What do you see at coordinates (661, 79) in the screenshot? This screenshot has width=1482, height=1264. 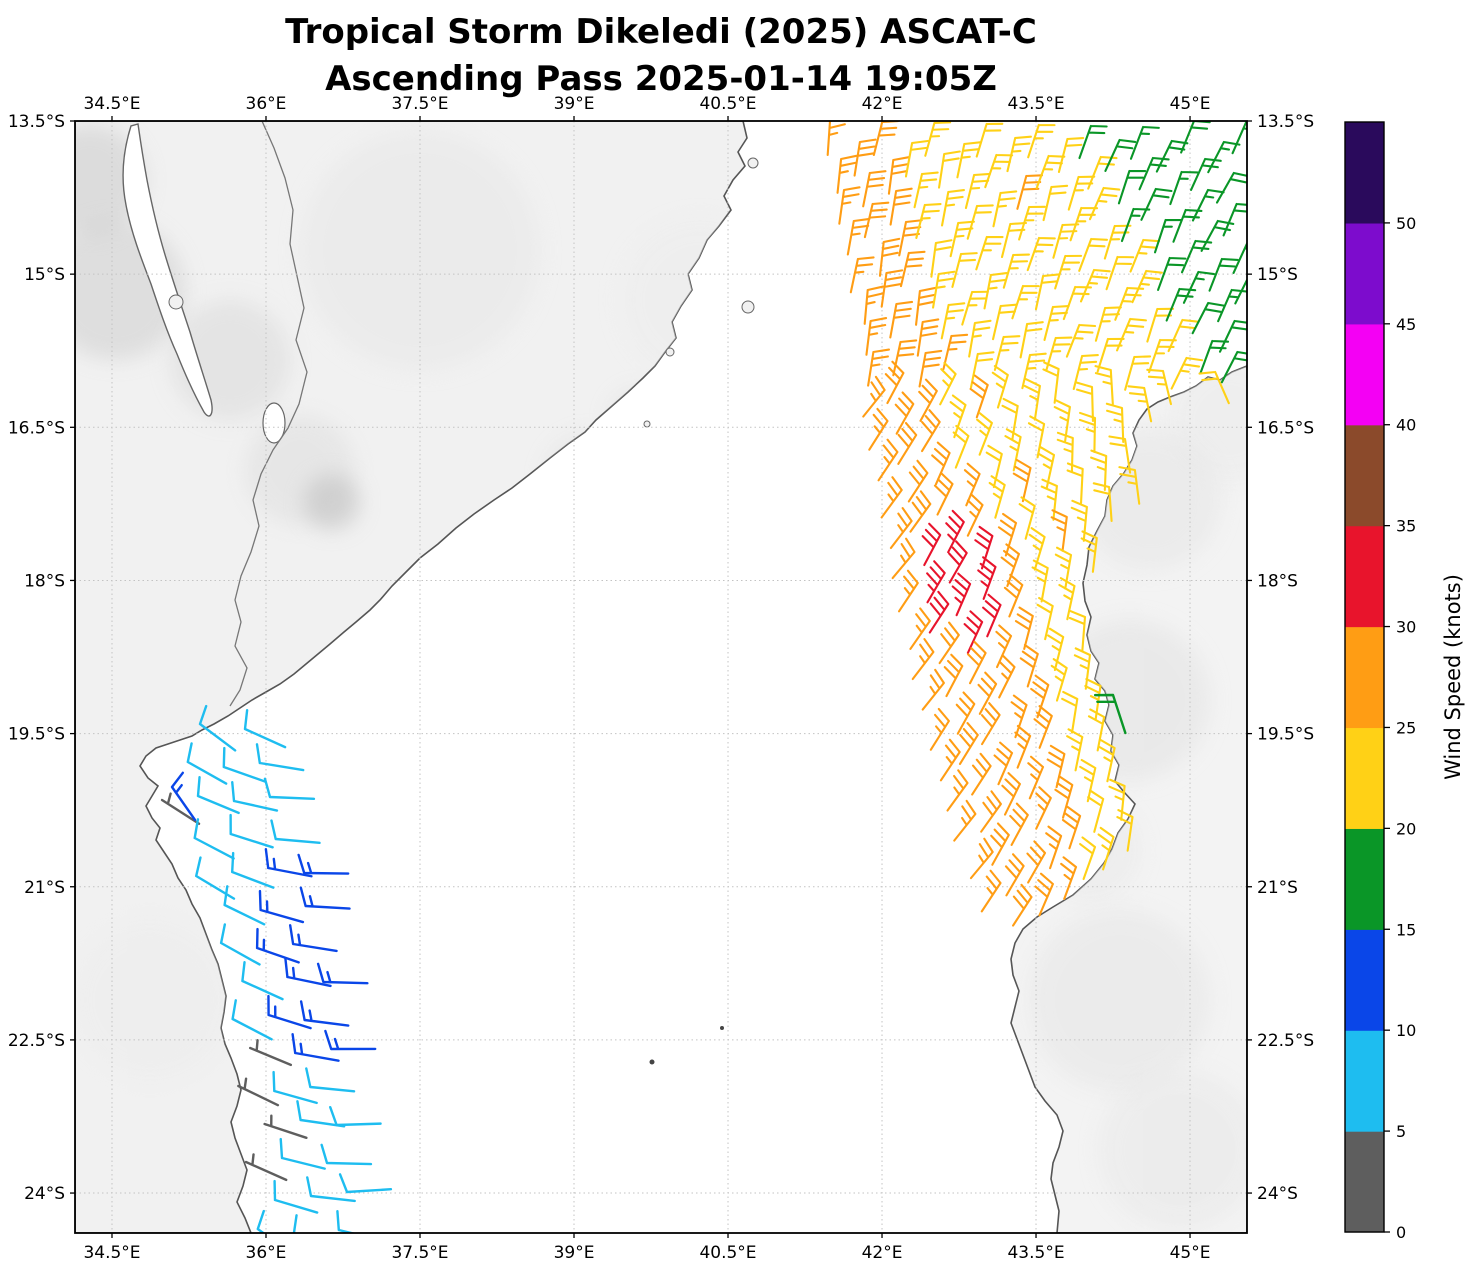 I see `map-title-line2: Ascending Pass 2025-01-14 19:05Z` at bounding box center [661, 79].